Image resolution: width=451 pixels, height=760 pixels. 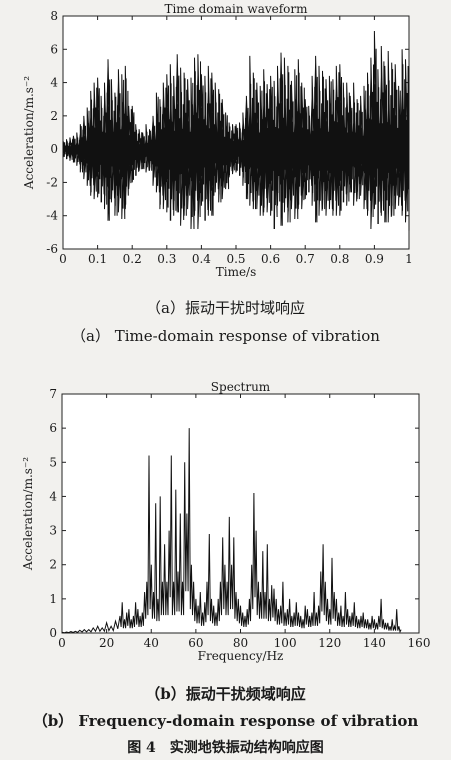 What do you see at coordinates (225, 694) in the screenshot?
I see `caption-b-chinese: （b）振动干扰频域响应` at bounding box center [225, 694].